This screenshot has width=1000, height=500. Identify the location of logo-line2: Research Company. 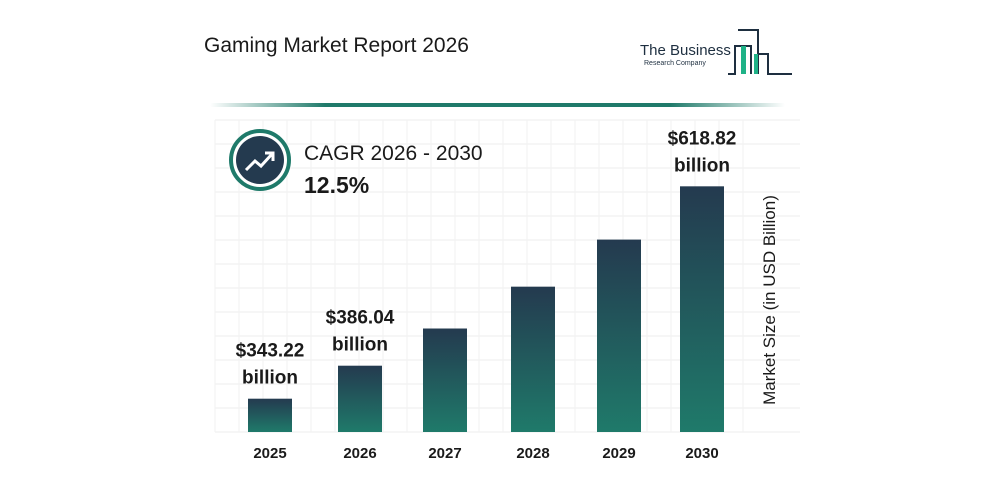
(675, 63).